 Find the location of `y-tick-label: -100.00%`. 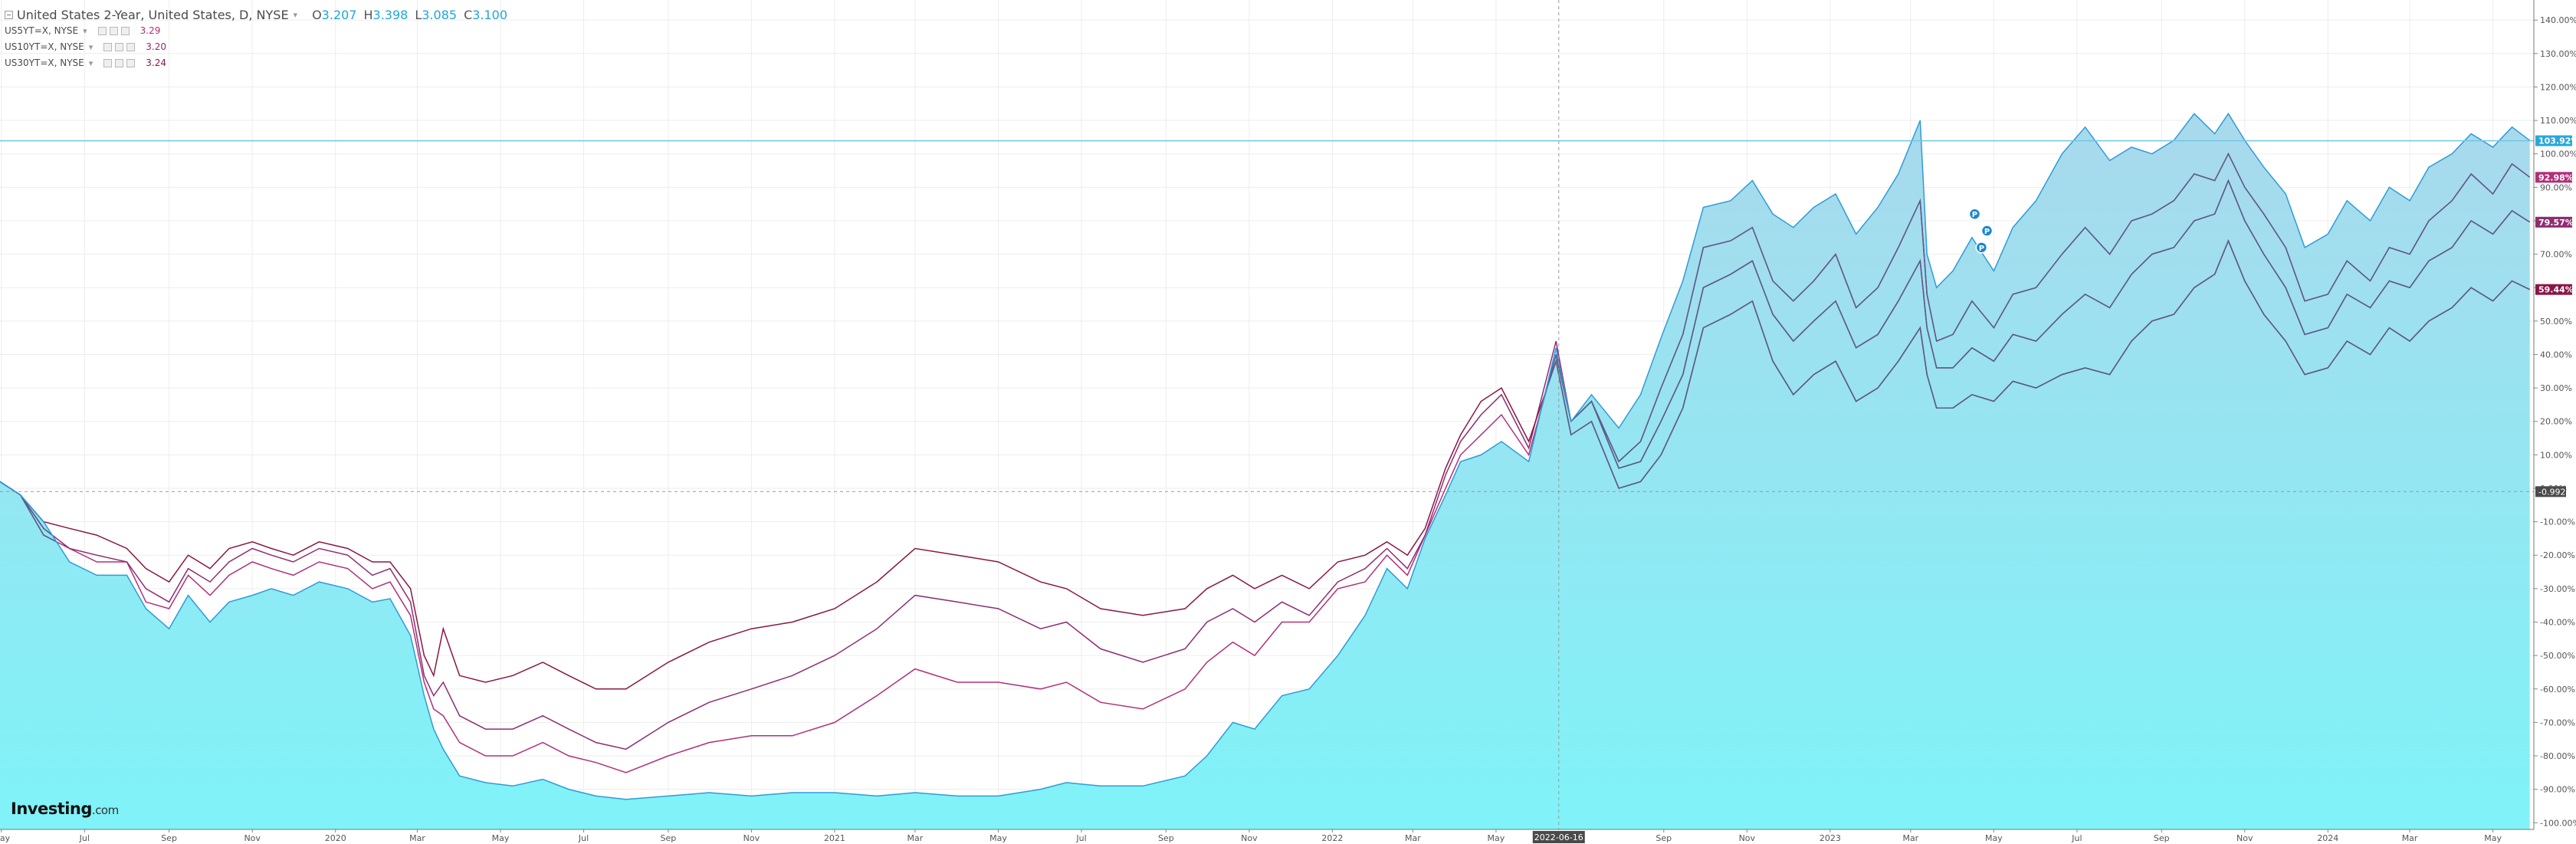

y-tick-label: -100.00% is located at coordinates (2558, 823).